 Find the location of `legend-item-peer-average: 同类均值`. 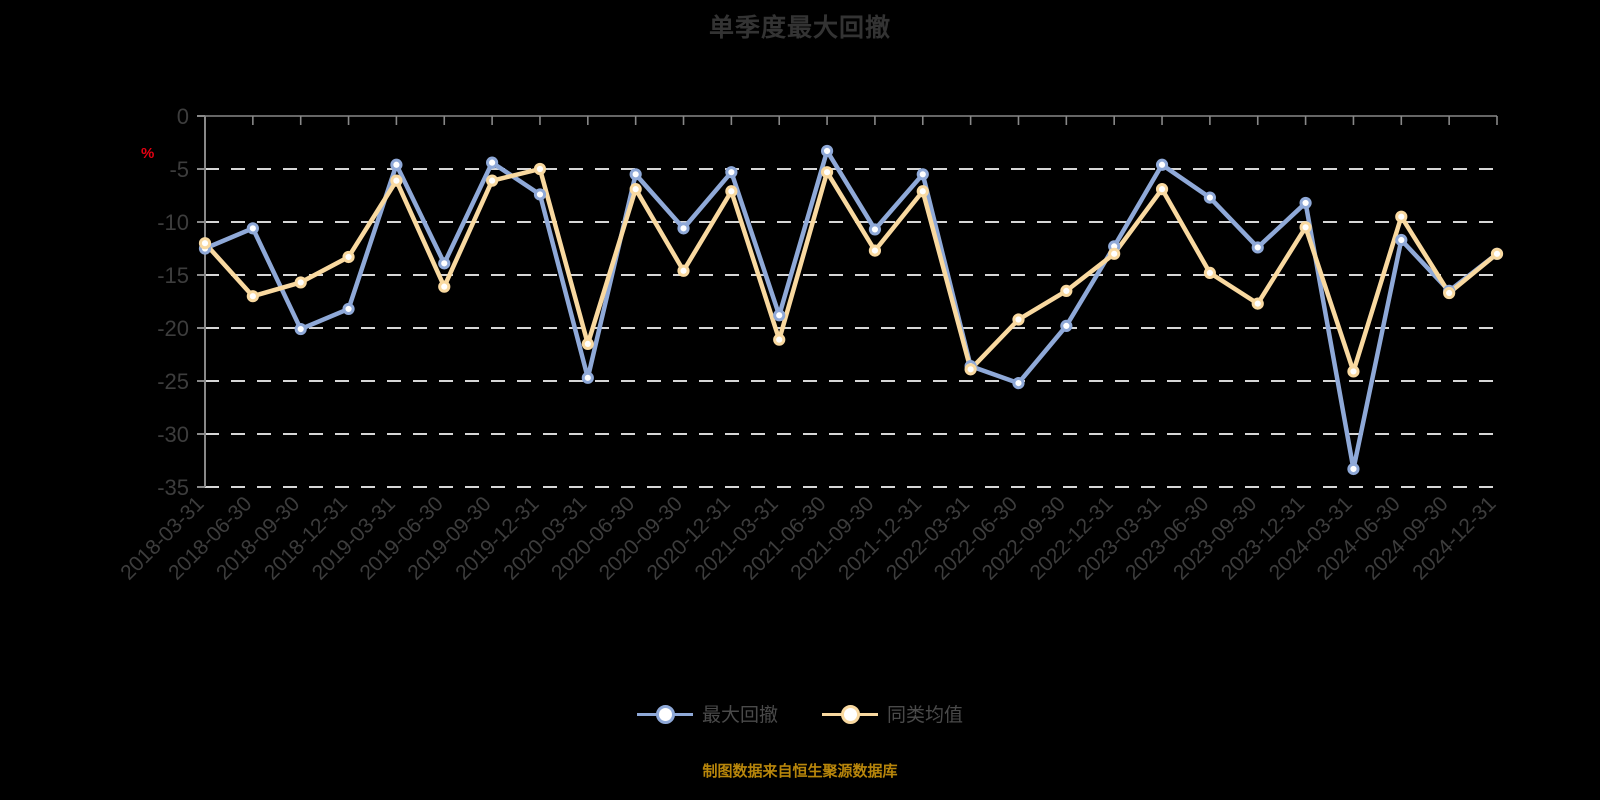

legend-item-peer-average: 同类均值 is located at coordinates (892, 713).